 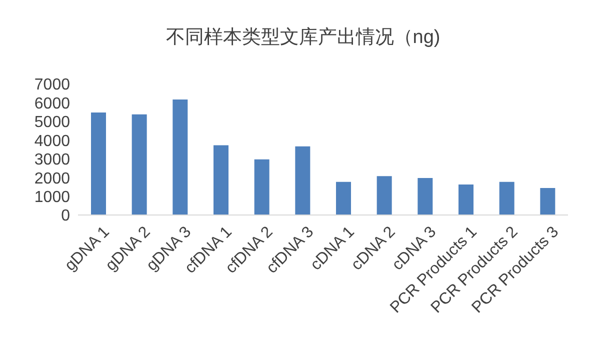 What do you see at coordinates (52, 141) in the screenshot?
I see `y-tick-label: 4000` at bounding box center [52, 141].